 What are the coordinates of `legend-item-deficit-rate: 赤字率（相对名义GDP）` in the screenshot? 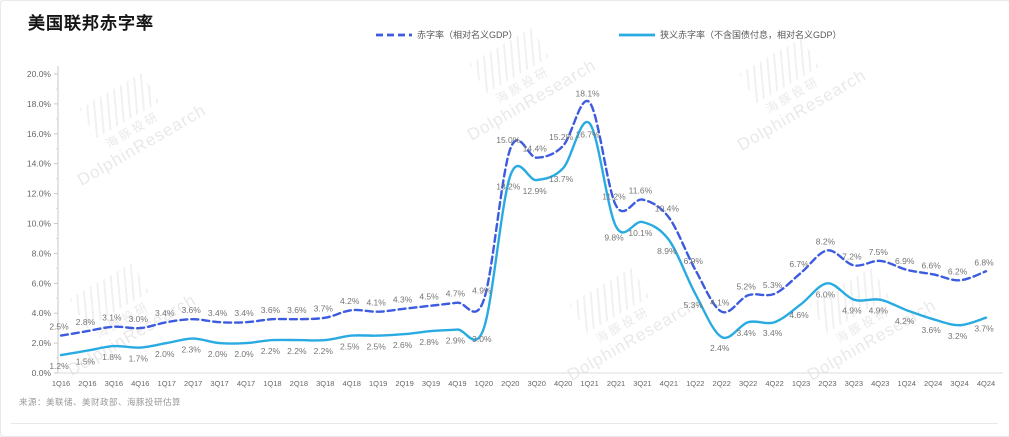 It's located at (447, 34).